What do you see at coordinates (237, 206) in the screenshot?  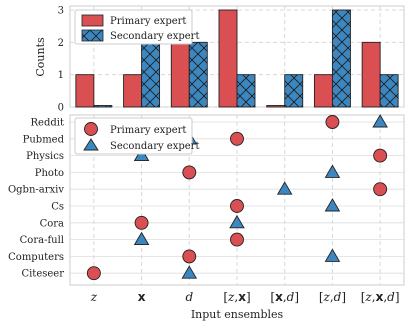 I see `primary-point-Cs` at bounding box center [237, 206].